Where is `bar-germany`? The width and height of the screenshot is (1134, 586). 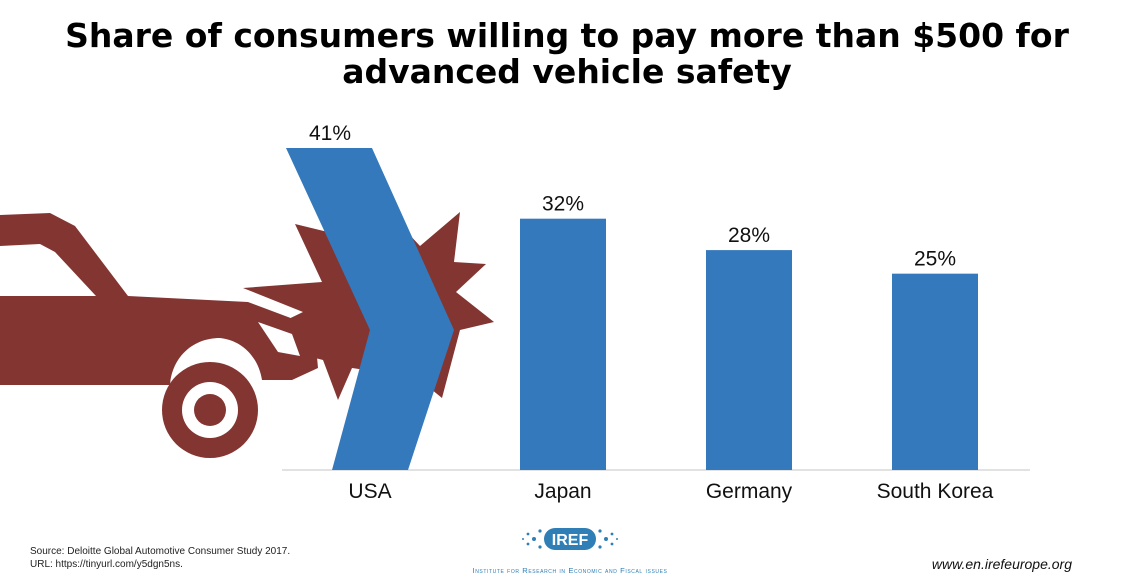
bar-germany is located at coordinates (749, 360).